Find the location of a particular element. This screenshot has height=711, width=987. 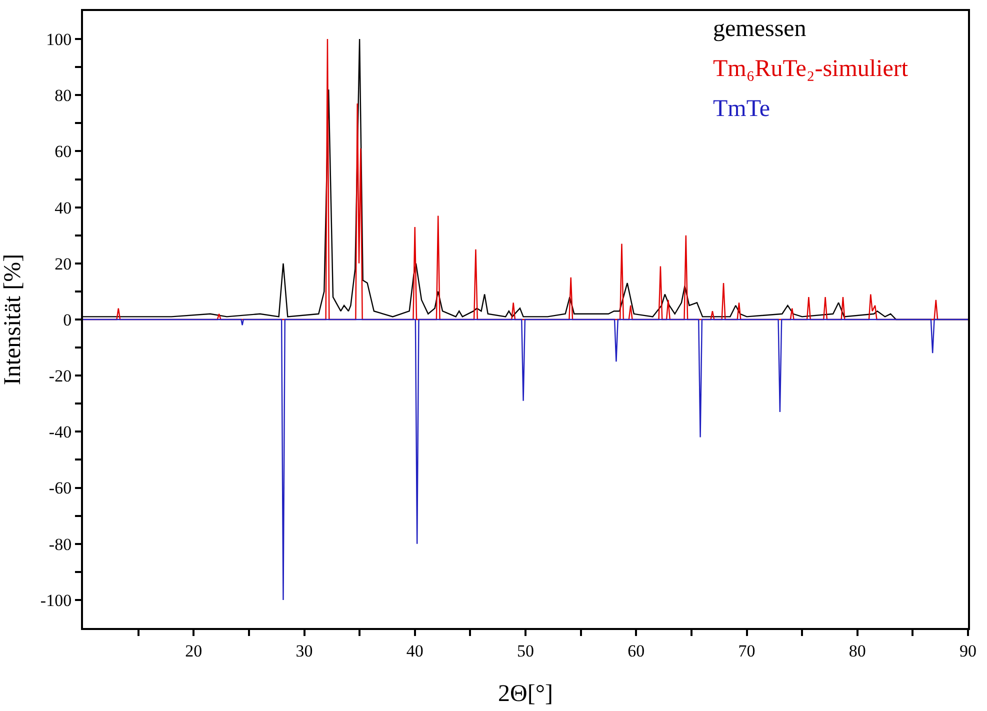

text: Tm₆RuTe₂-simuliert is located at coordinates (810, 69).